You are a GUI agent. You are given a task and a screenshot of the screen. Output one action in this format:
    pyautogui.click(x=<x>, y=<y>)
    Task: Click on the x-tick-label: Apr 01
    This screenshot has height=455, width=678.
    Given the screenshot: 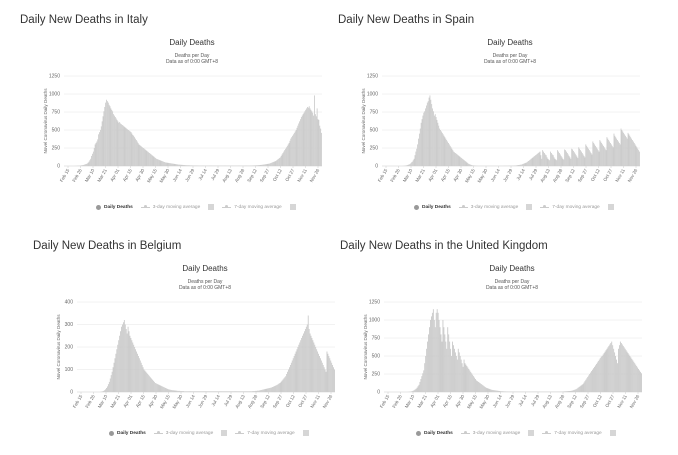 What is the action you would take?
    pyautogui.click(x=127, y=401)
    